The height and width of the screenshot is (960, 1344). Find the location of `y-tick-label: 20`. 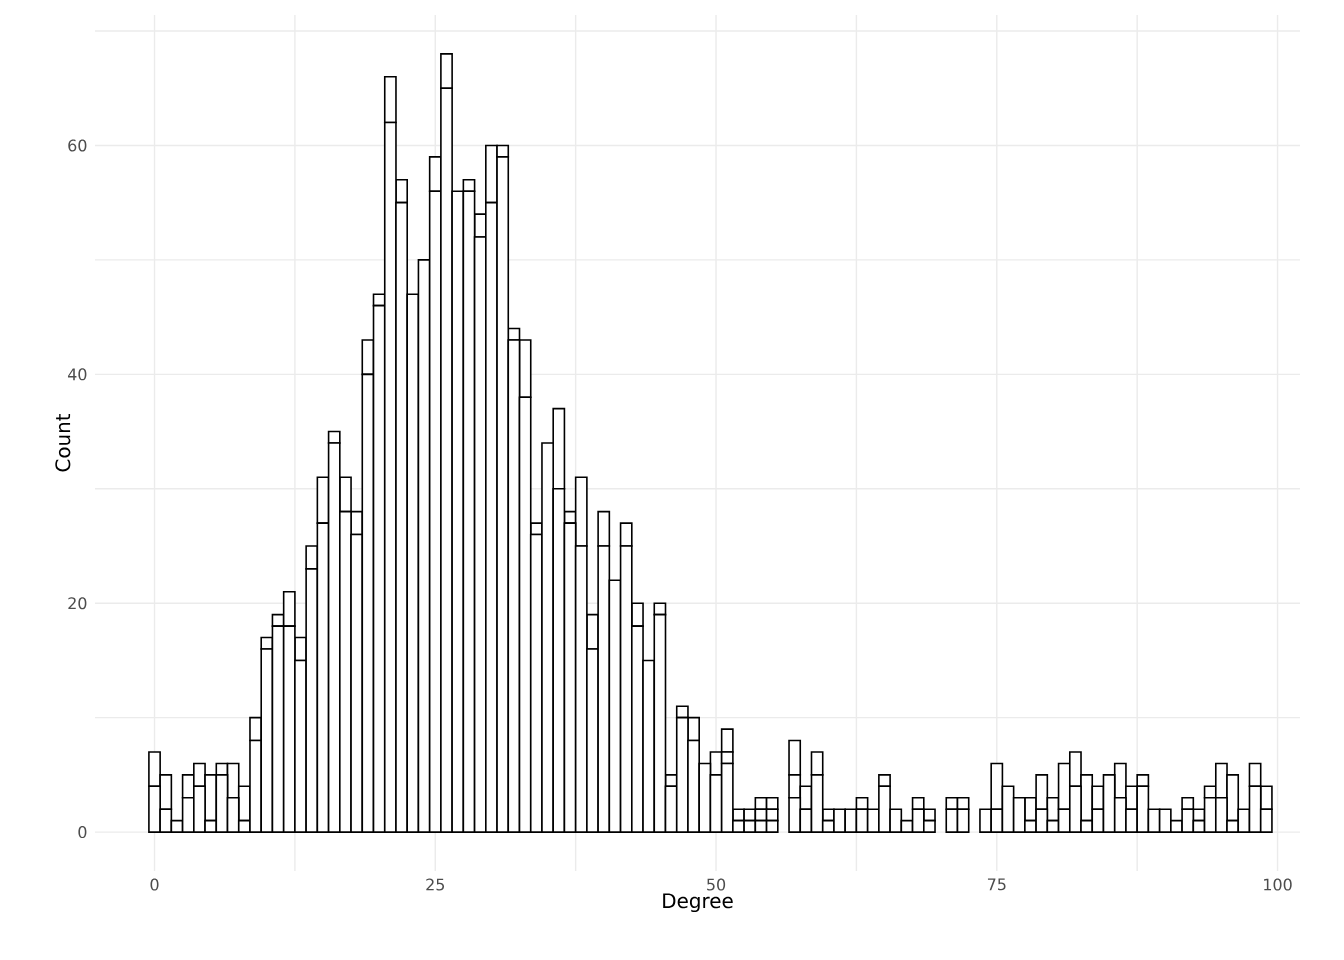

y-tick-label: 20 is located at coordinates (77, 603).